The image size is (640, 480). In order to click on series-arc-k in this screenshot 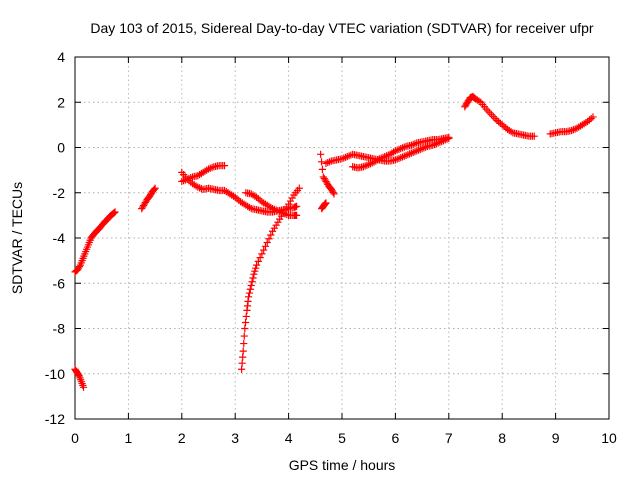, I will do `click(401, 152)`.